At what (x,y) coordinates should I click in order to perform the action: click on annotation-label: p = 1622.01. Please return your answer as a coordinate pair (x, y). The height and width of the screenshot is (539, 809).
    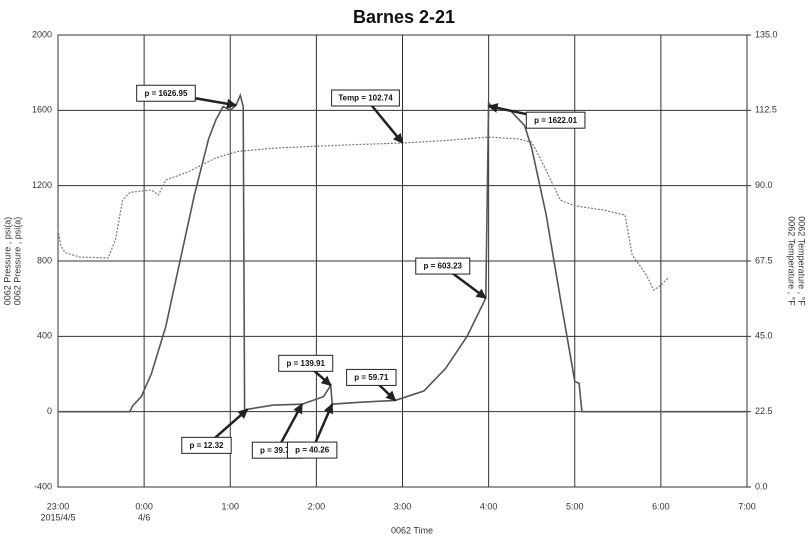
    Looking at the image, I should click on (555, 120).